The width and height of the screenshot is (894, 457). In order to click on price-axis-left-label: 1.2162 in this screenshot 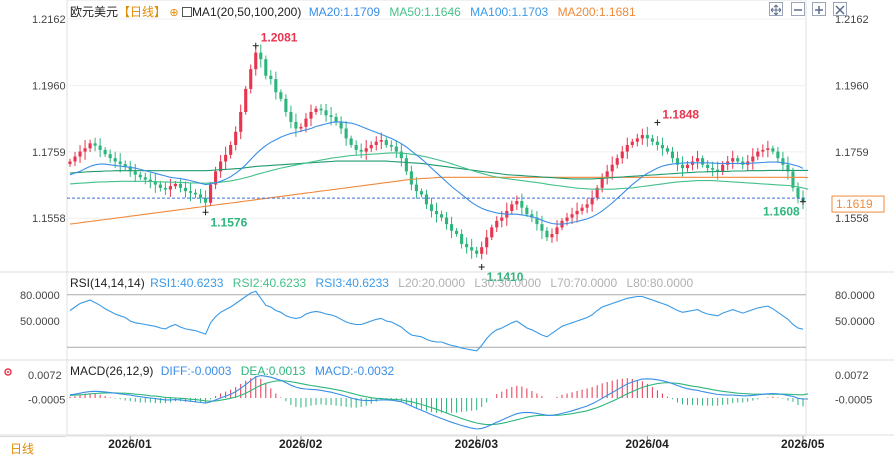, I will do `click(49, 20)`.